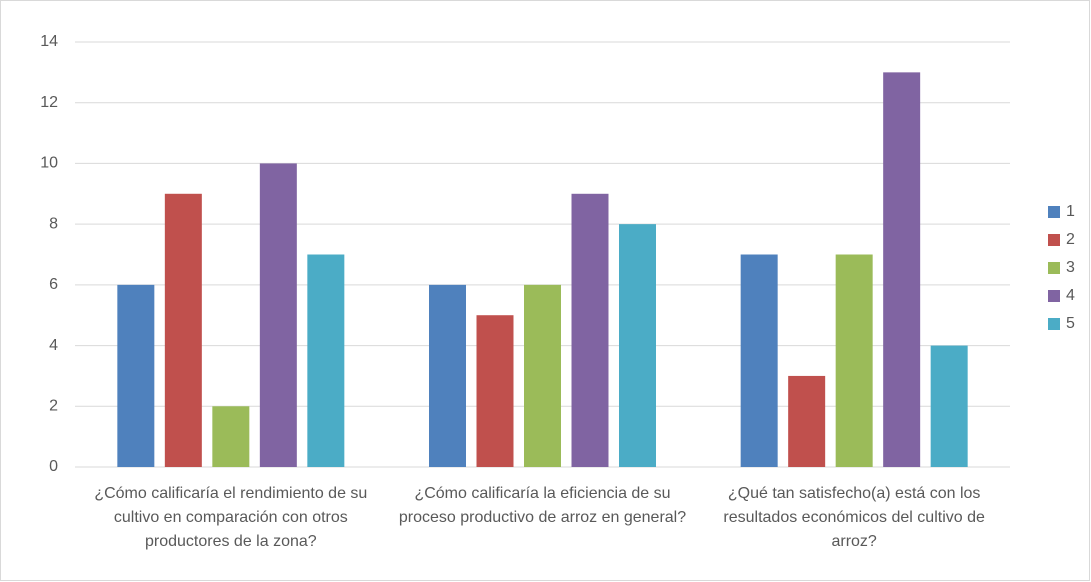 Image resolution: width=1091 pixels, height=582 pixels. Describe the element at coordinates (53, 406) in the screenshot. I see `y-tick-label: 2` at that location.